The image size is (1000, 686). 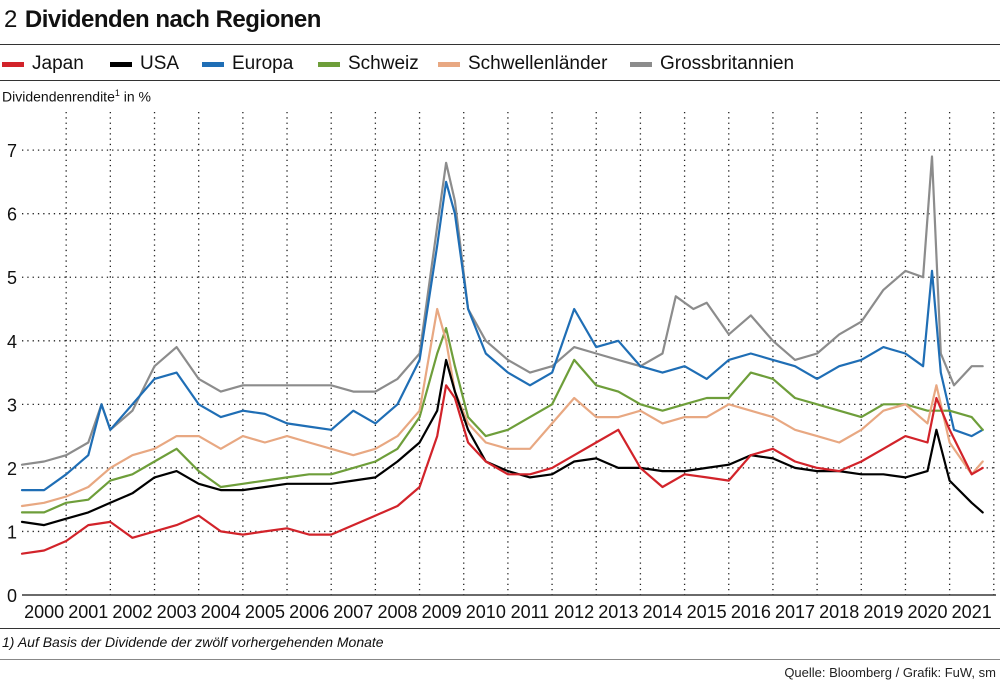 What do you see at coordinates (265, 612) in the screenshot?
I see `x-tick-label: 2005` at bounding box center [265, 612].